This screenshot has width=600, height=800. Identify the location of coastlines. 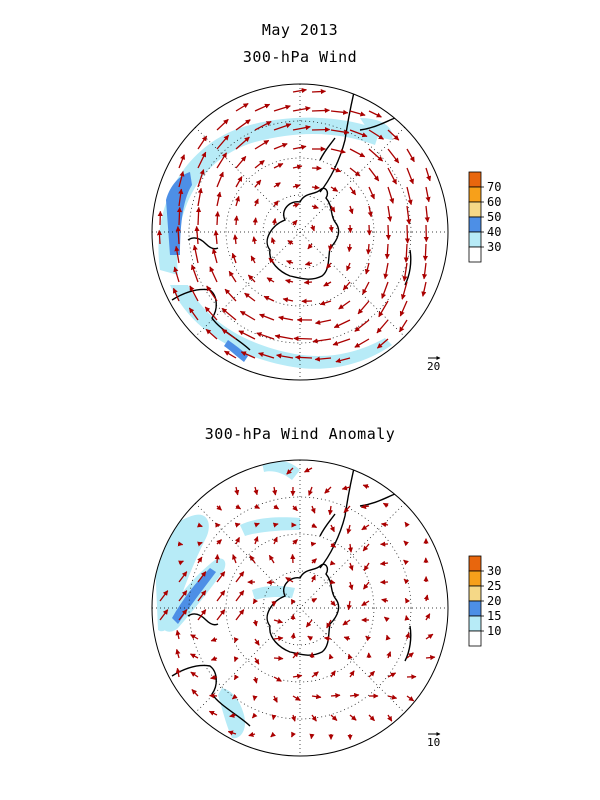
(298, 593).